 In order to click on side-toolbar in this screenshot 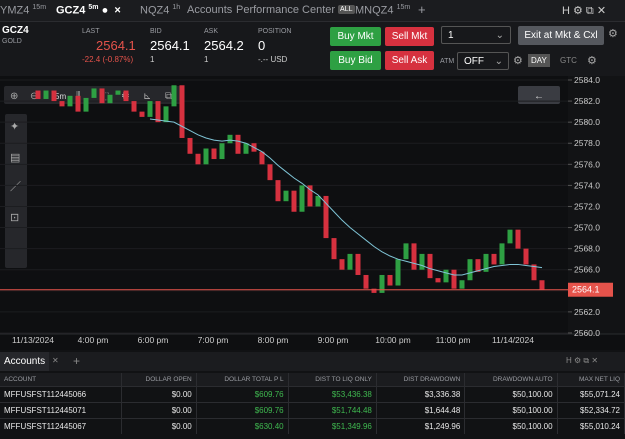, I will do `click(16, 191)`.